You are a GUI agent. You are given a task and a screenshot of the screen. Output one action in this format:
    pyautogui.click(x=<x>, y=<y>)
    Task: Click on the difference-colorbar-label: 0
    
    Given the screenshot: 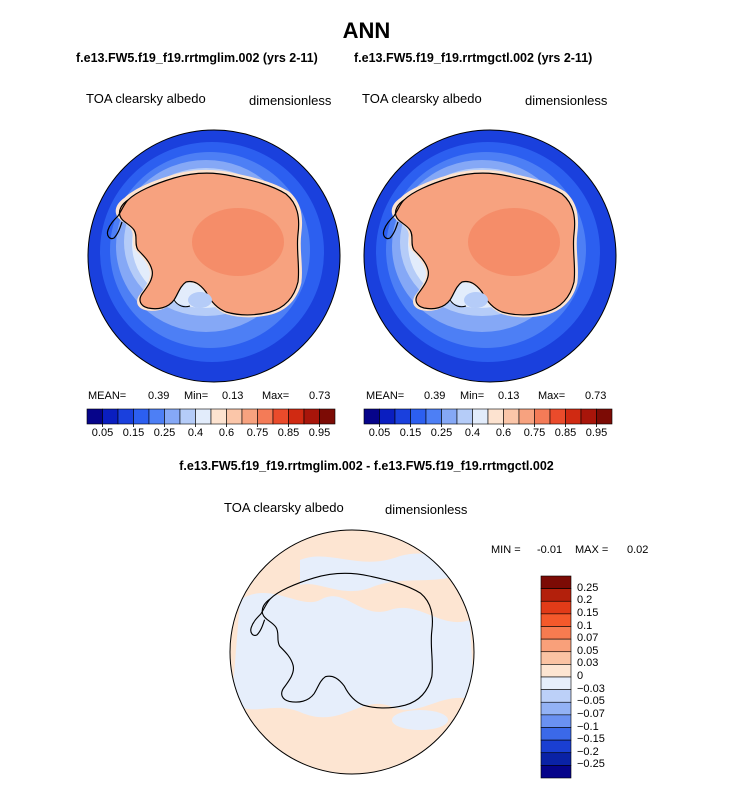 What is the action you would take?
    pyautogui.click(x=580, y=676)
    